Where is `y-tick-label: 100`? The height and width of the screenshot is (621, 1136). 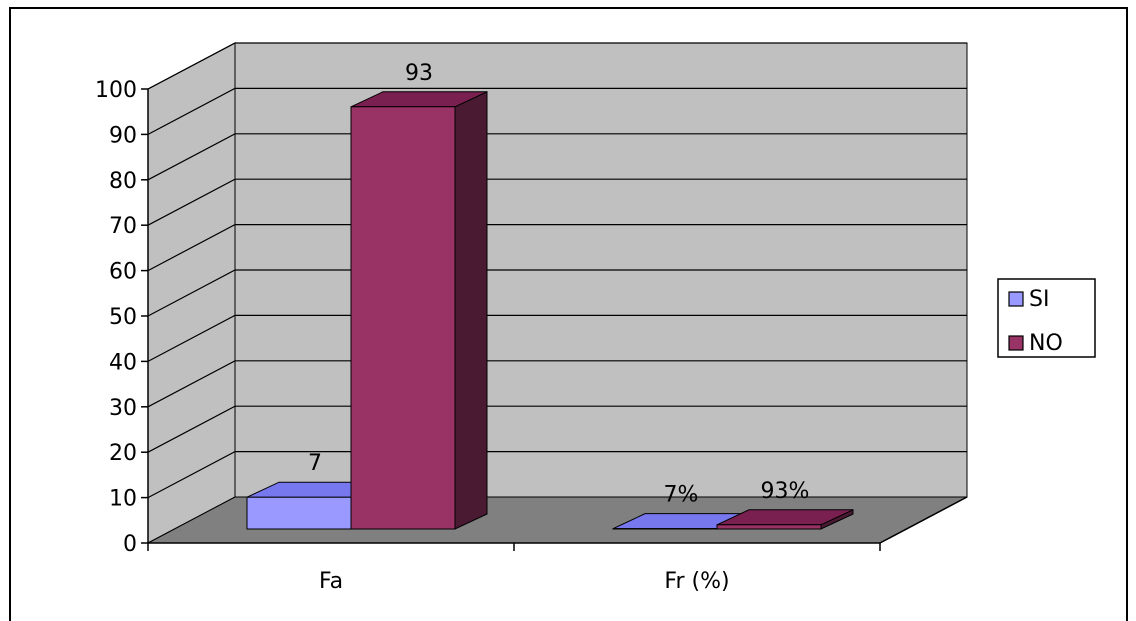 y-tick-label: 100 is located at coordinates (116, 90).